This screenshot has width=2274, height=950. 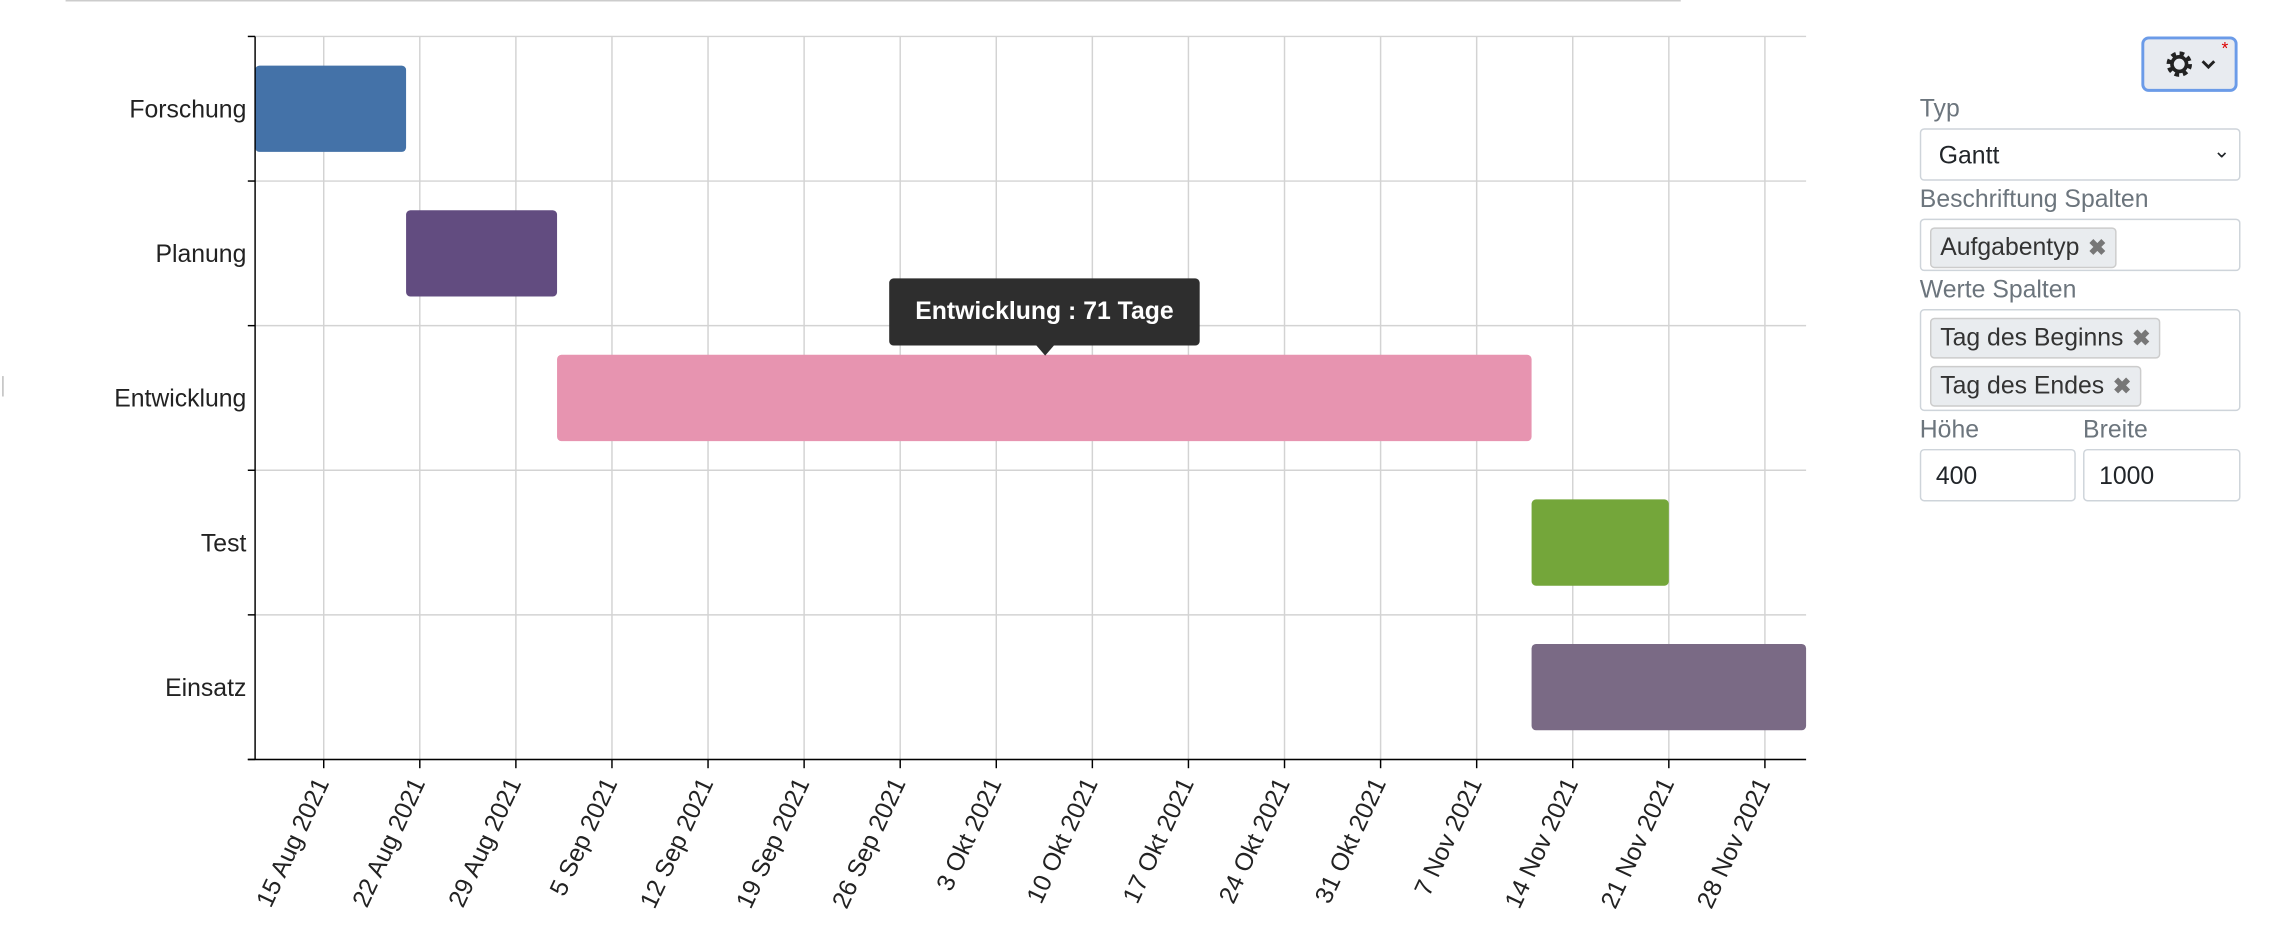 What do you see at coordinates (1997, 475) in the screenshot?
I see `height-input: 400` at bounding box center [1997, 475].